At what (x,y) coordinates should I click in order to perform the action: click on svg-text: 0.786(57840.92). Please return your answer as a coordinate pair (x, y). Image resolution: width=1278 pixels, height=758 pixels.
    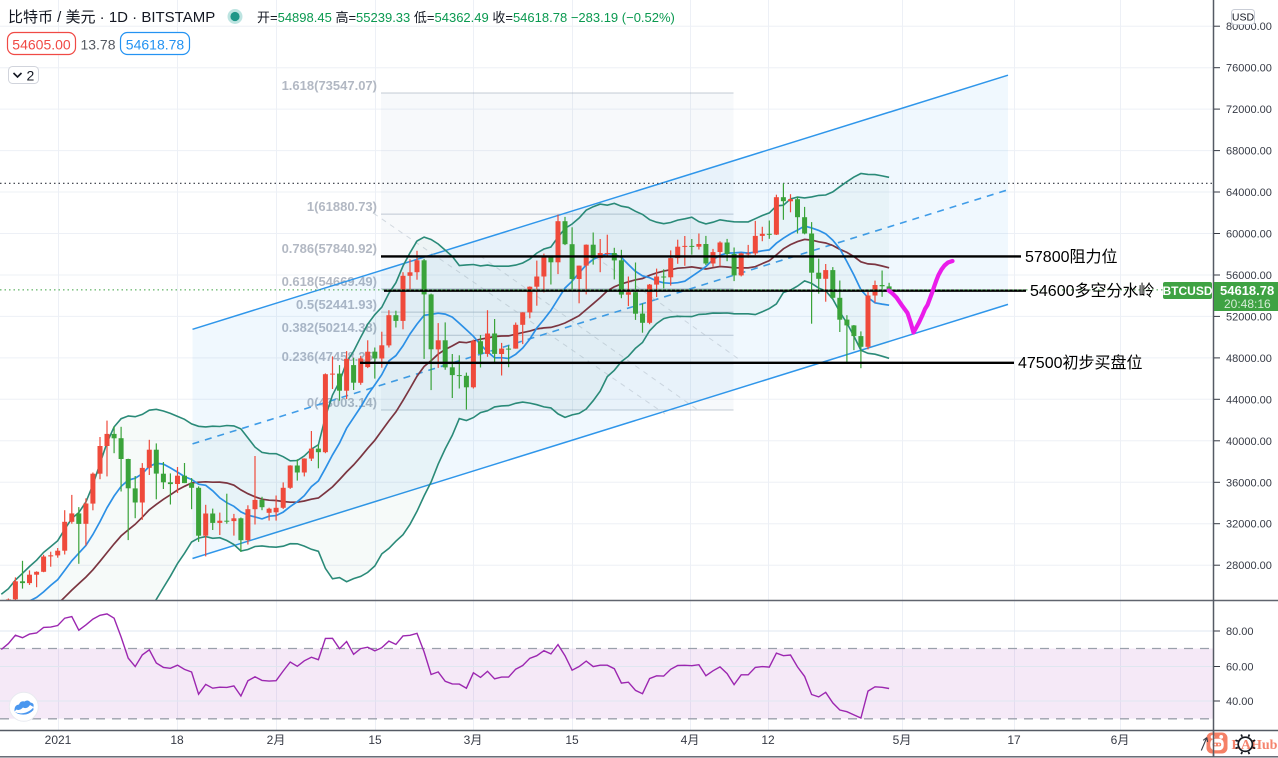
    Looking at the image, I should click on (329, 248).